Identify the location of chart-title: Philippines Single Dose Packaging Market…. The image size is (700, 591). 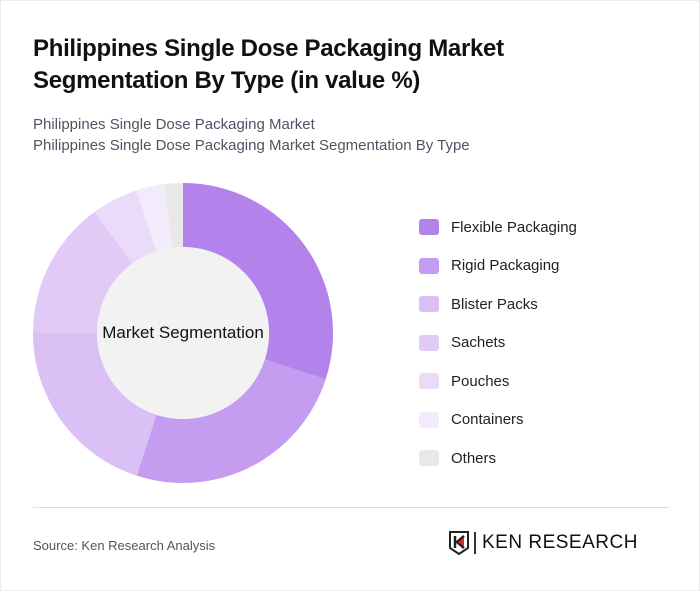
(268, 64).